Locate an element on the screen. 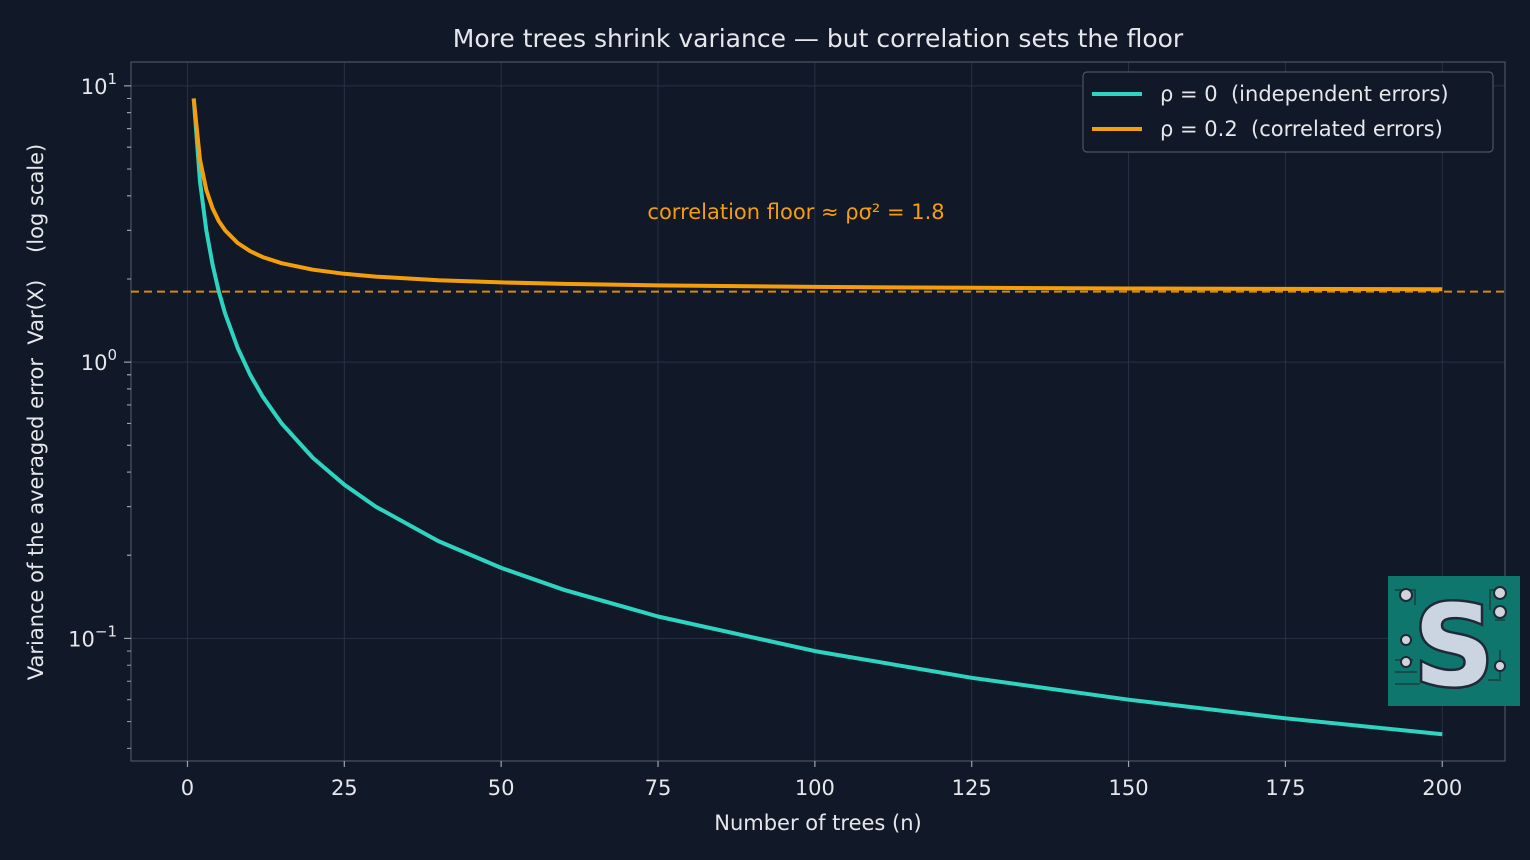 The height and width of the screenshot is (860, 1530). legend-label-independent: ρ = 0 (independent errors) is located at coordinates (1304, 94).